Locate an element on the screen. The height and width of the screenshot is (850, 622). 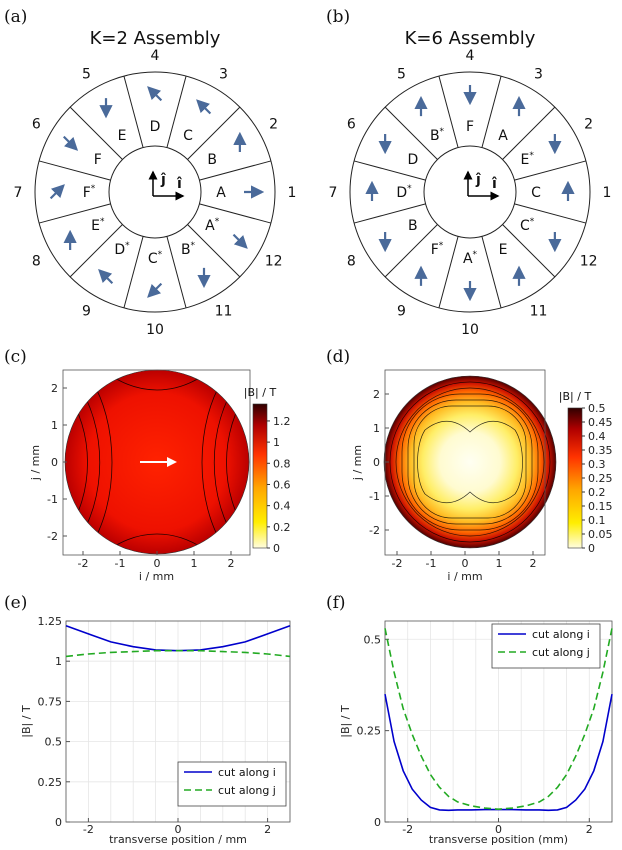
x-tick-label: 1 is located at coordinates (194, 563).